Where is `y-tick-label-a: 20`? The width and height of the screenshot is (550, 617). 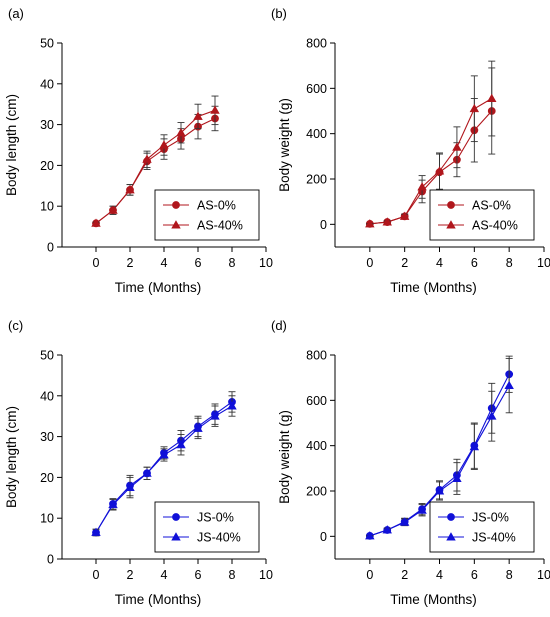 y-tick-label-a: 20 is located at coordinates (47, 166).